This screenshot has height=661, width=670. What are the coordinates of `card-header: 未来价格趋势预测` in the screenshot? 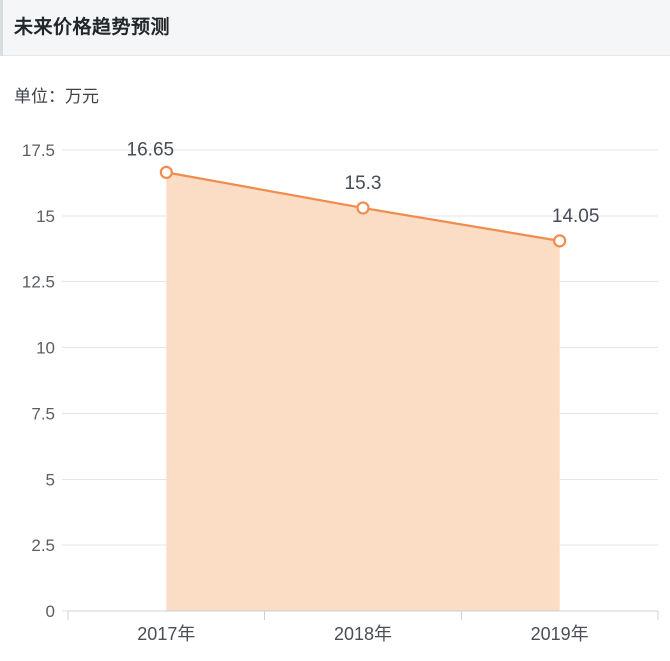 It's located at (335, 28).